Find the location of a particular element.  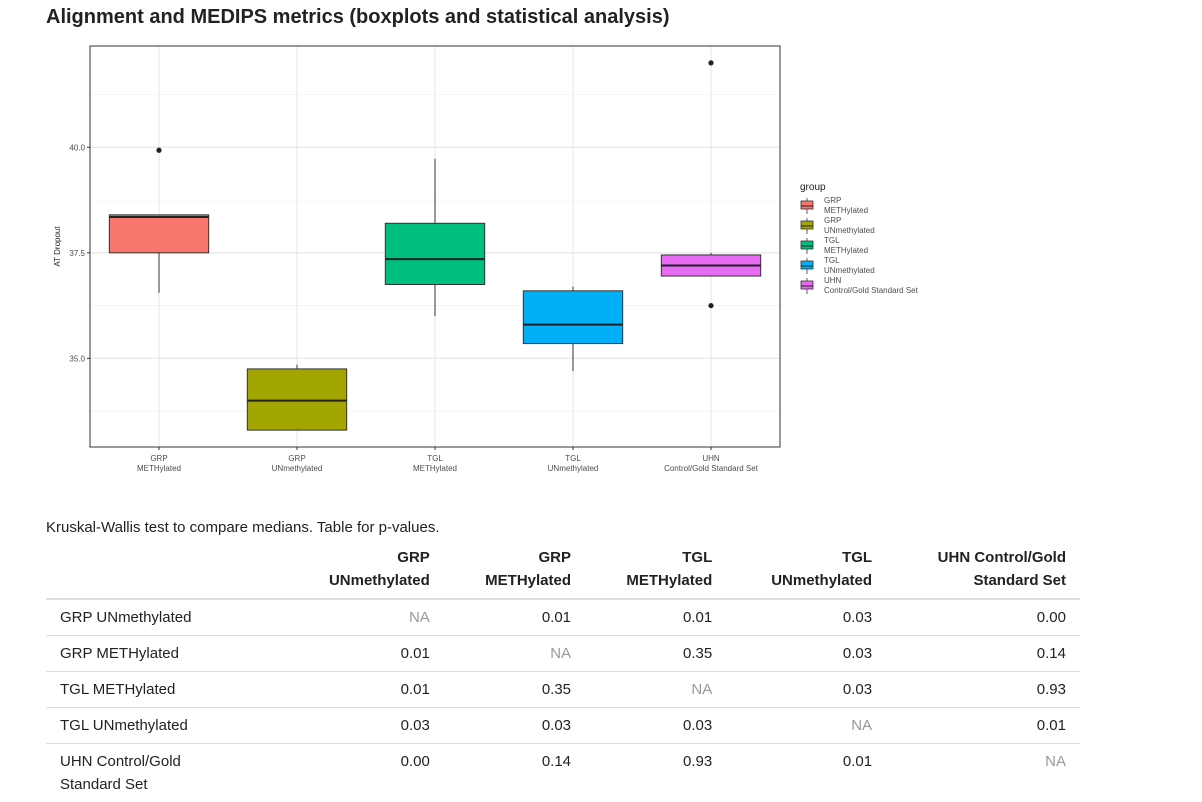

table-row: TGL METHylated 0.01 0.35 NA 0.03 0.93 is located at coordinates (563, 690).